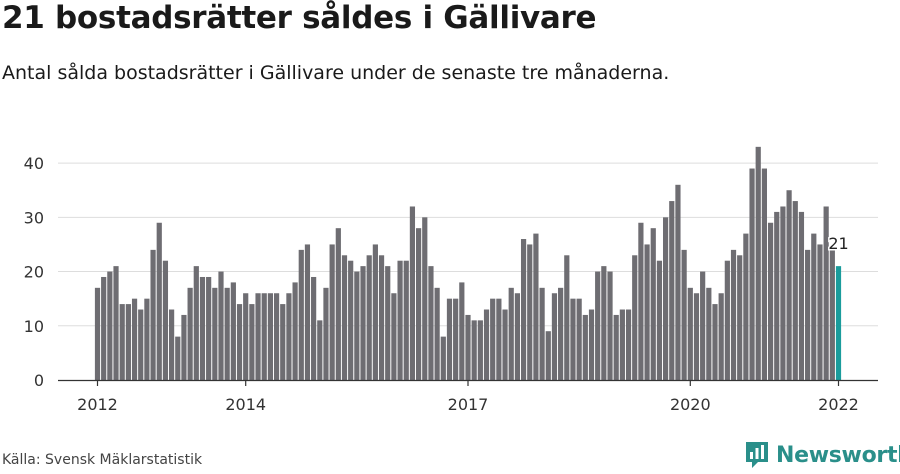 The image size is (900, 474). I want to click on y-tick-label: 20, so click(34, 272).